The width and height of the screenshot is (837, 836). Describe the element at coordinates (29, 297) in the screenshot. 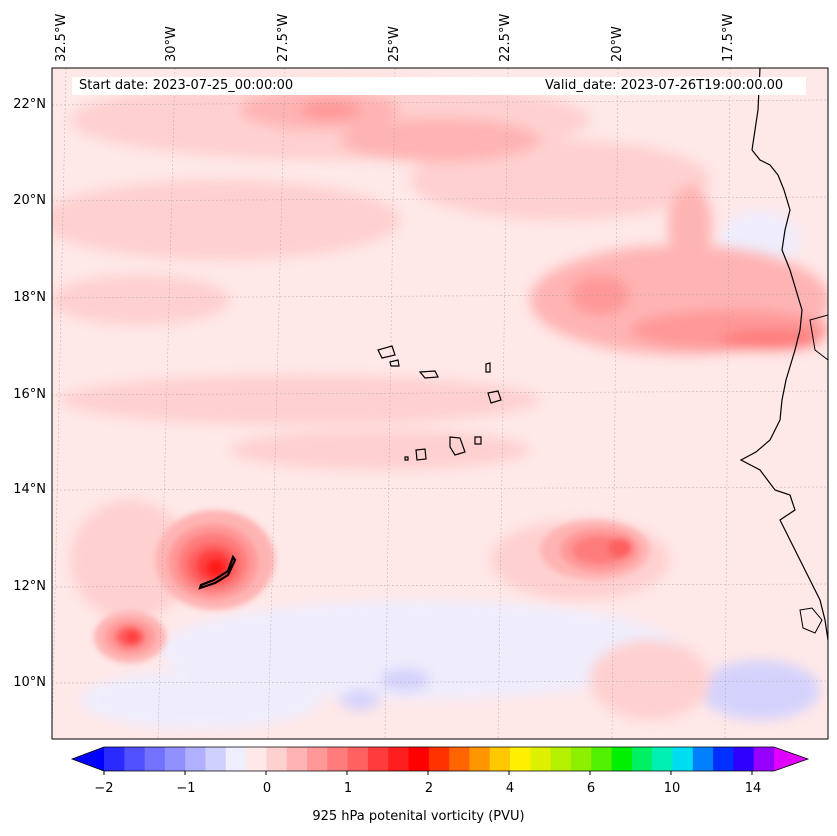

I see `lat-label-3: 18°N` at that location.